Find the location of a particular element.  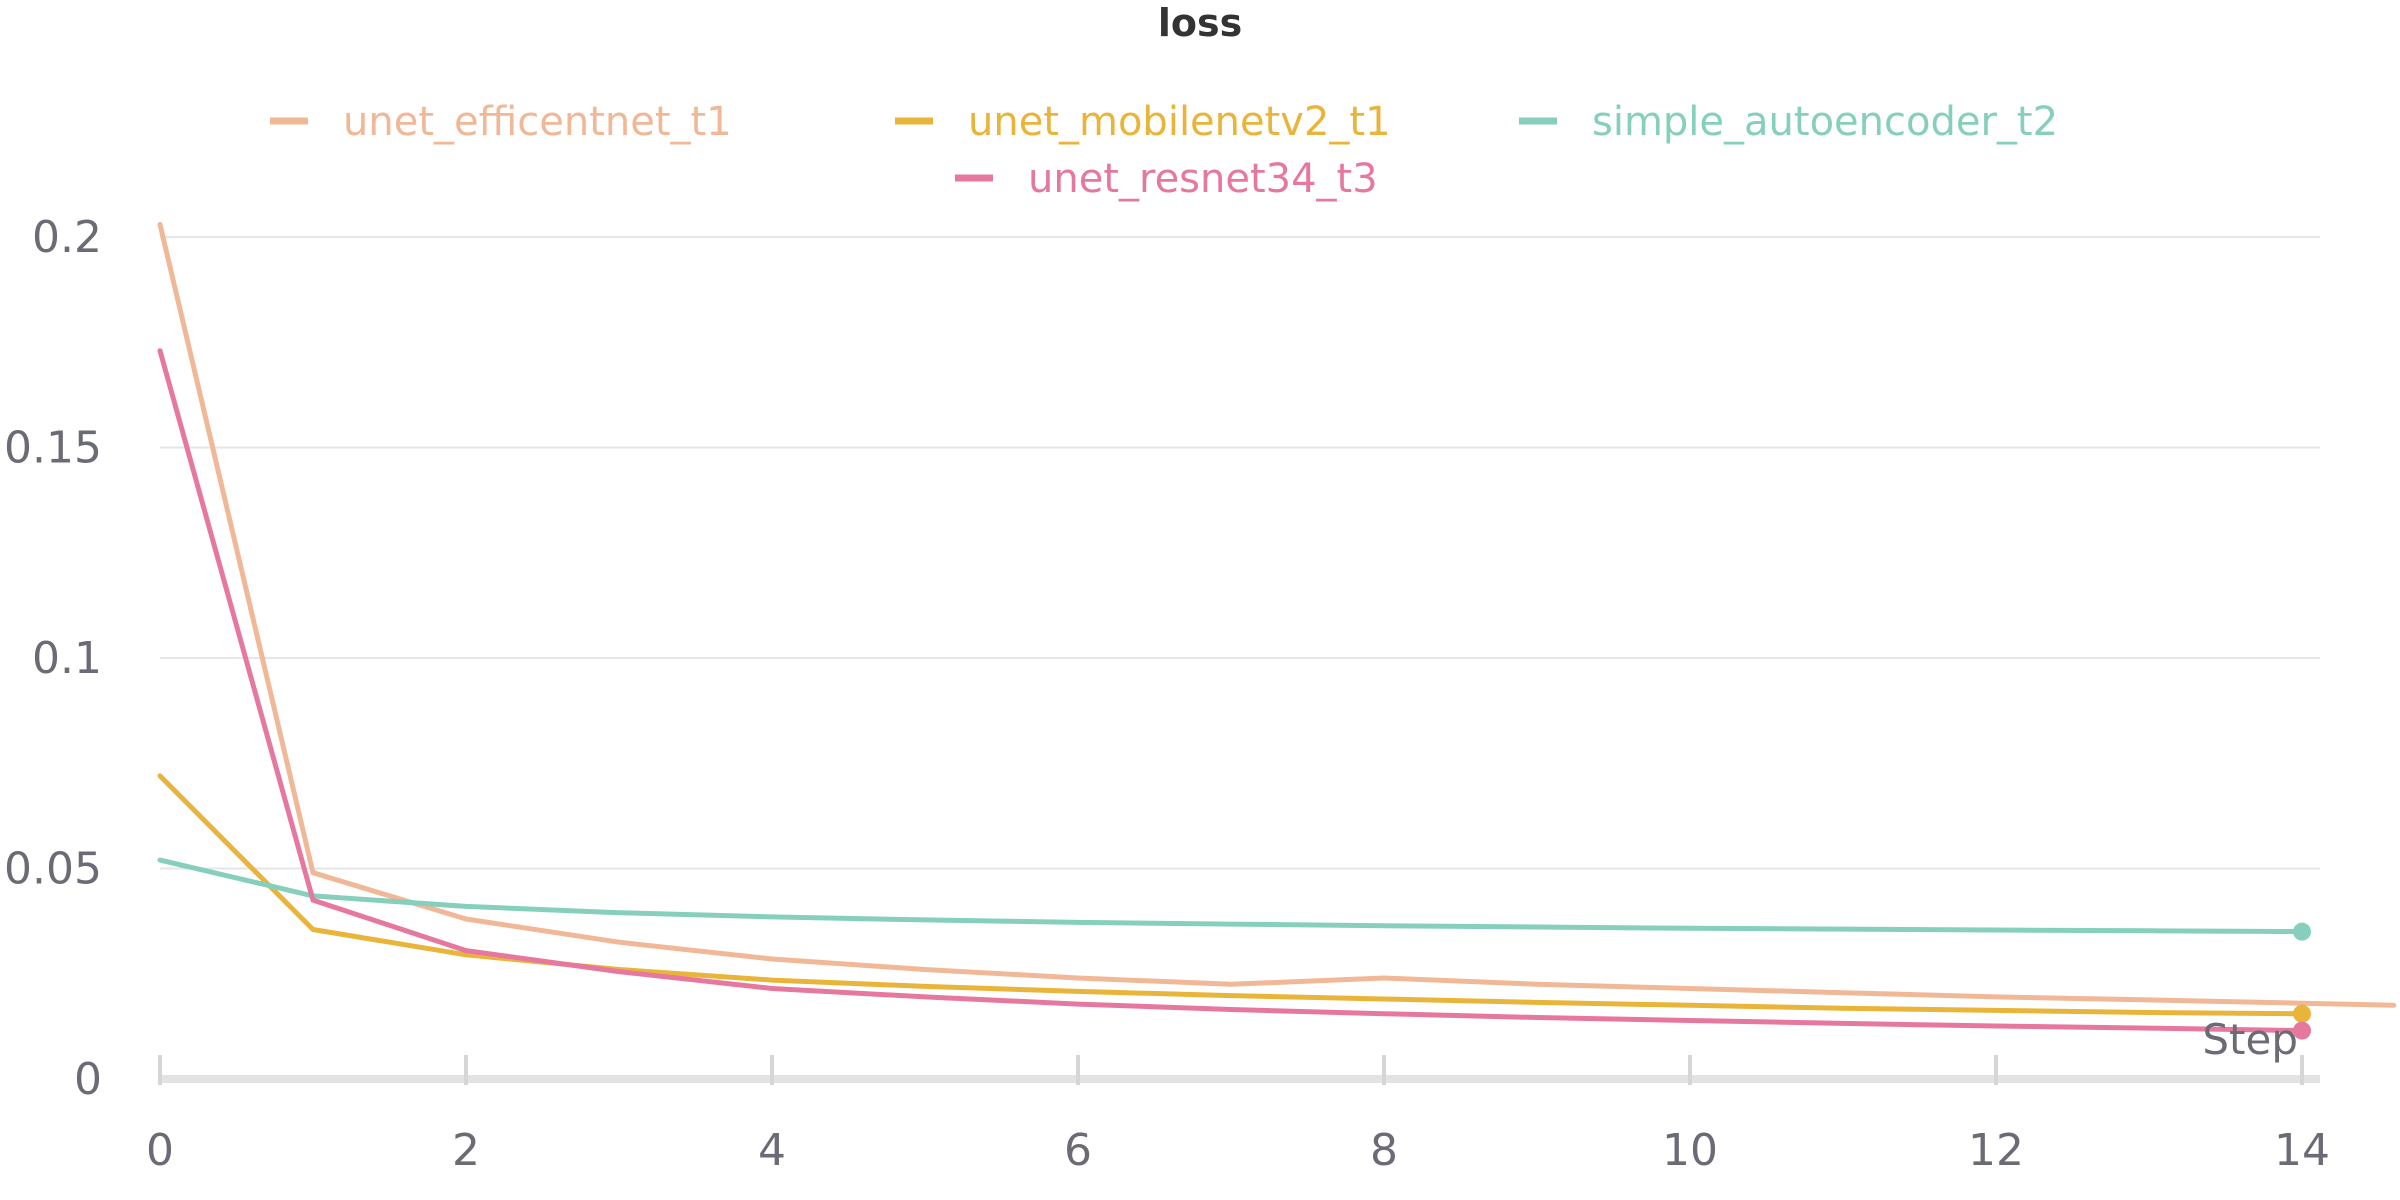

legend-item: unet_resnet34_t3 is located at coordinates (1166, 179).